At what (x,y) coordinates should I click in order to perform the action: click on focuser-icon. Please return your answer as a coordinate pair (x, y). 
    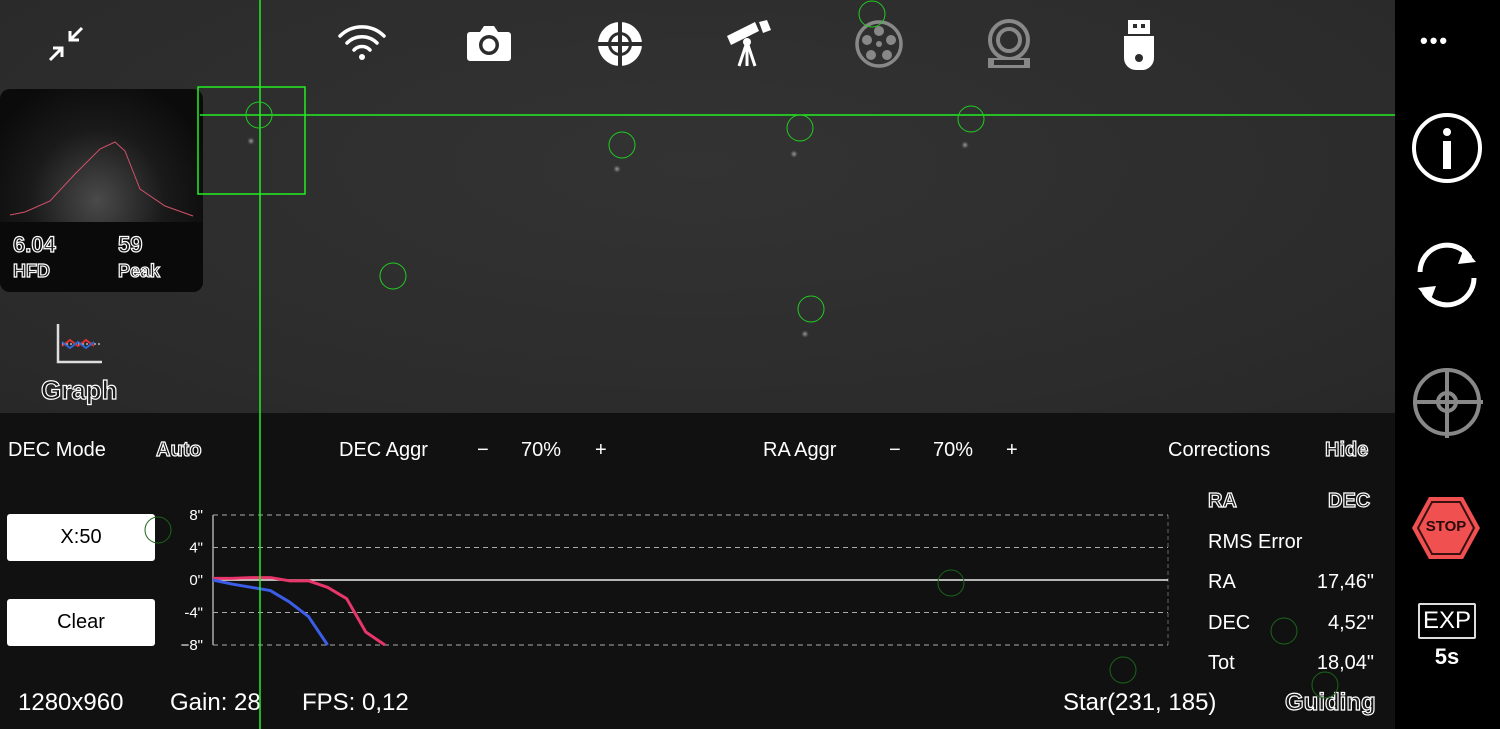
    Looking at the image, I should click on (1009, 44).